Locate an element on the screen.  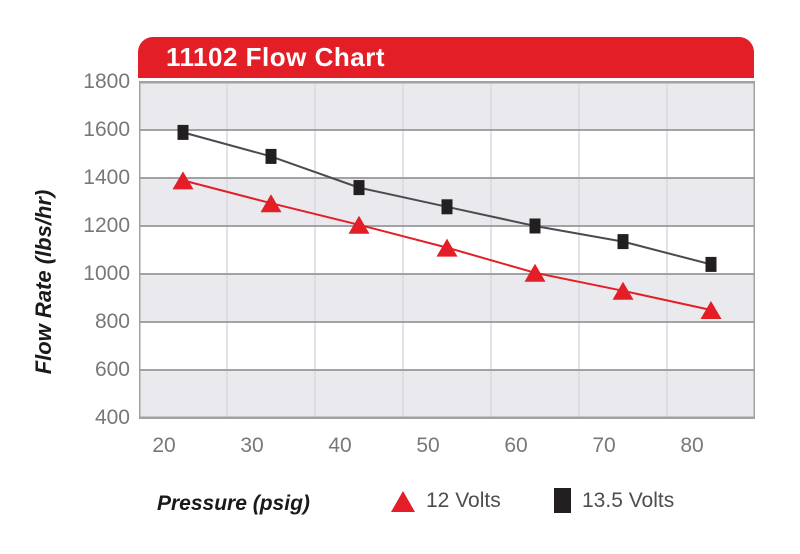
y-tick-label: 1000 is located at coordinates (106, 273).